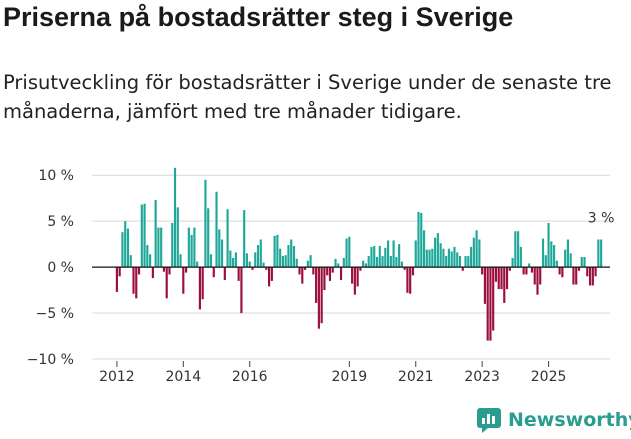 Image resolution: width=631 pixels, height=439 pixels. I want to click on x-tick-label: 2019, so click(350, 377).